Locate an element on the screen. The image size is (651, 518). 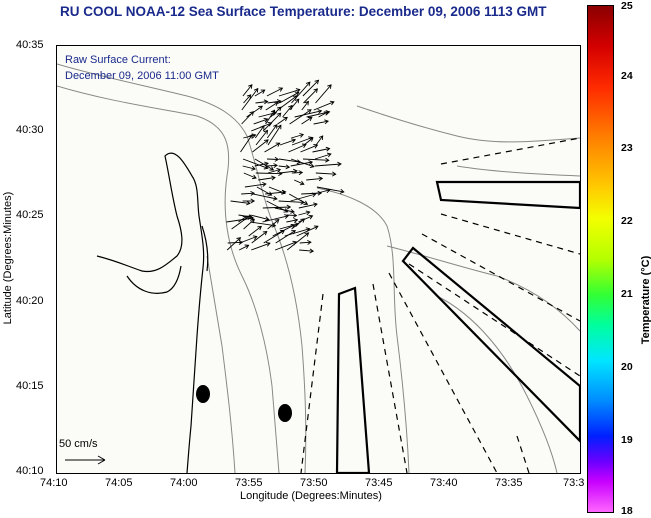
coastline-bay is located at coordinates (154, 279).